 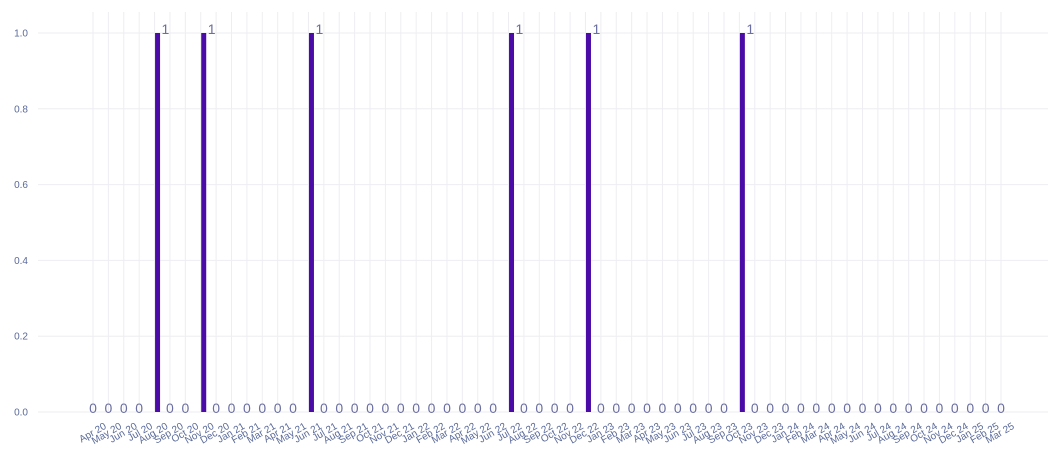 I want to click on y-tick-label: 0.4, so click(x=21, y=261).